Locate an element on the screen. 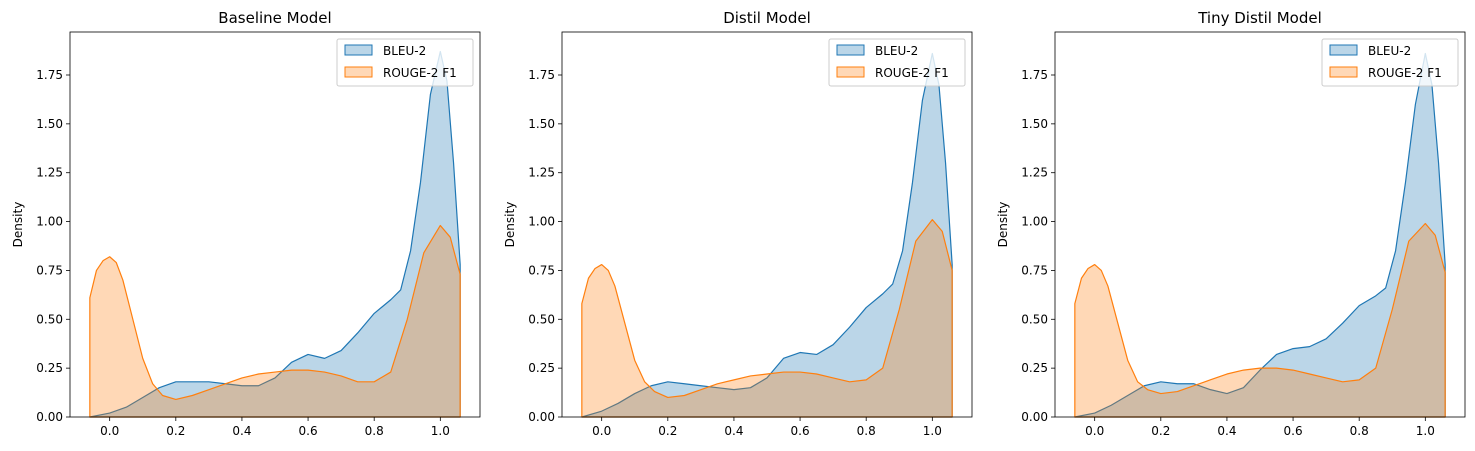  chart-title: Distil Model is located at coordinates (767, 18).